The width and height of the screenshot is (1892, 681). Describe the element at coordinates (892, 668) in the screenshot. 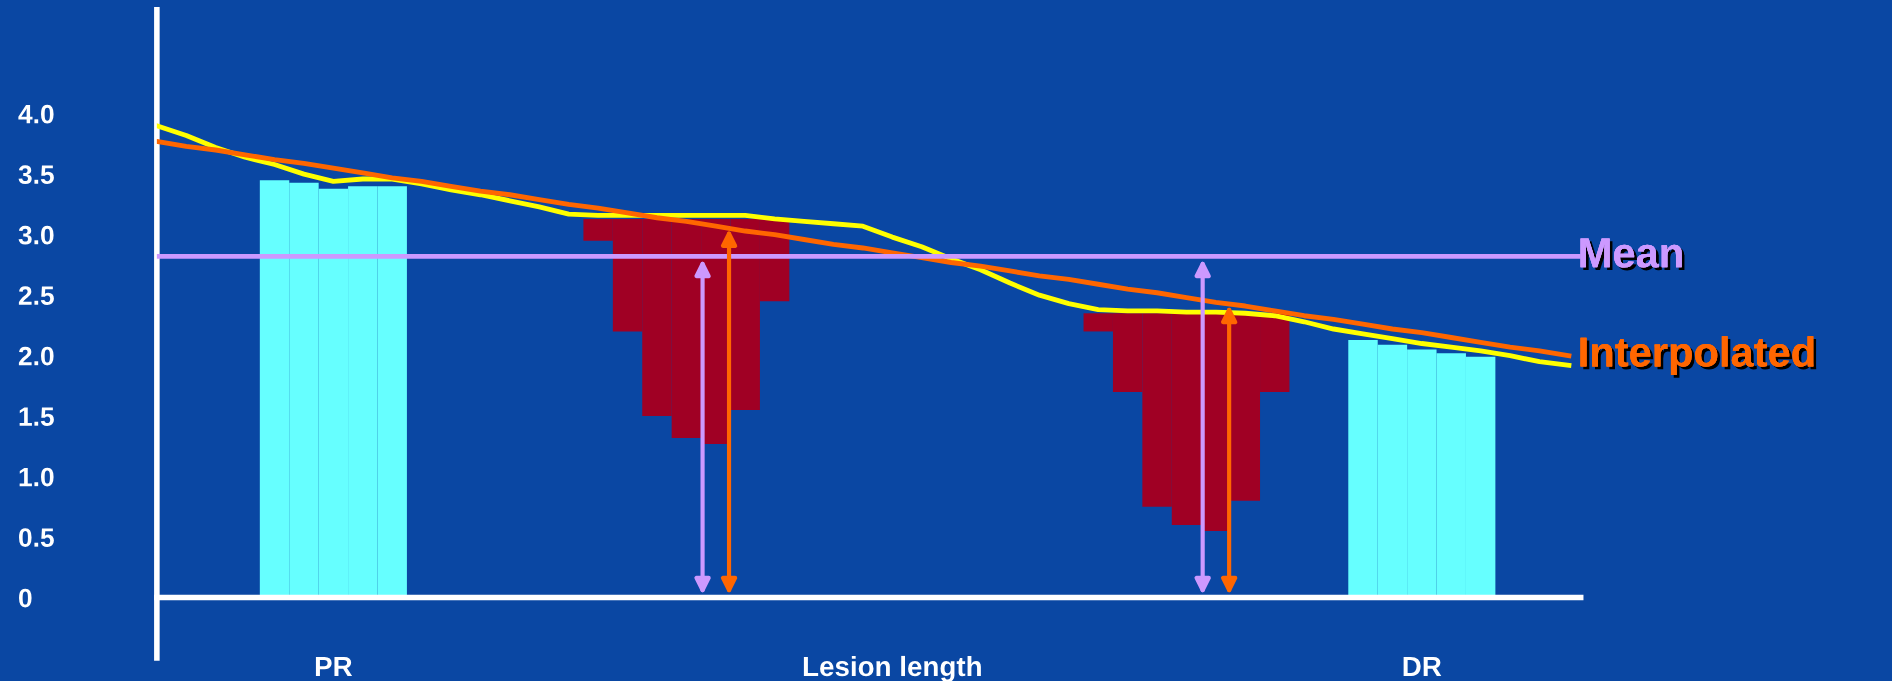

I see `x-tick-label: Lesion length` at that location.